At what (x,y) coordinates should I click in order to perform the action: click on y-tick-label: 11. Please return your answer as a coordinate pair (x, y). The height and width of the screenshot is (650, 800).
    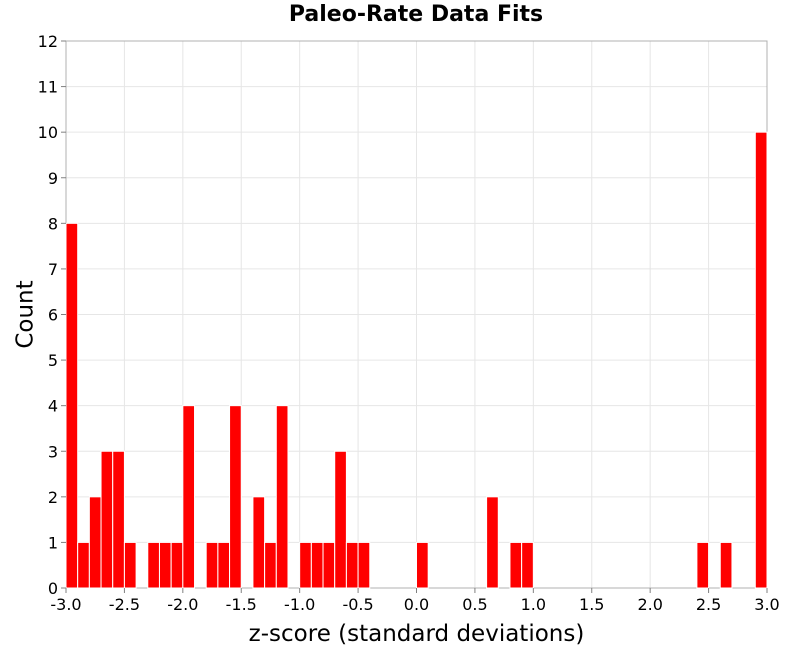
    Looking at the image, I should click on (48, 87).